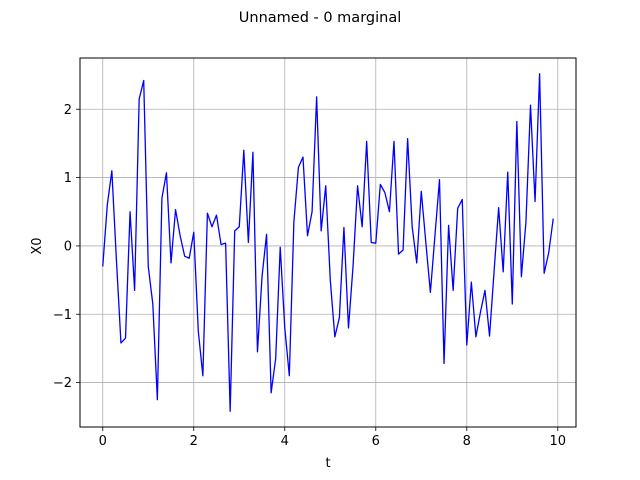 The image size is (640, 480). I want to click on x-axis-ticks: 0 2 4 6 8 10, so click(332, 438).